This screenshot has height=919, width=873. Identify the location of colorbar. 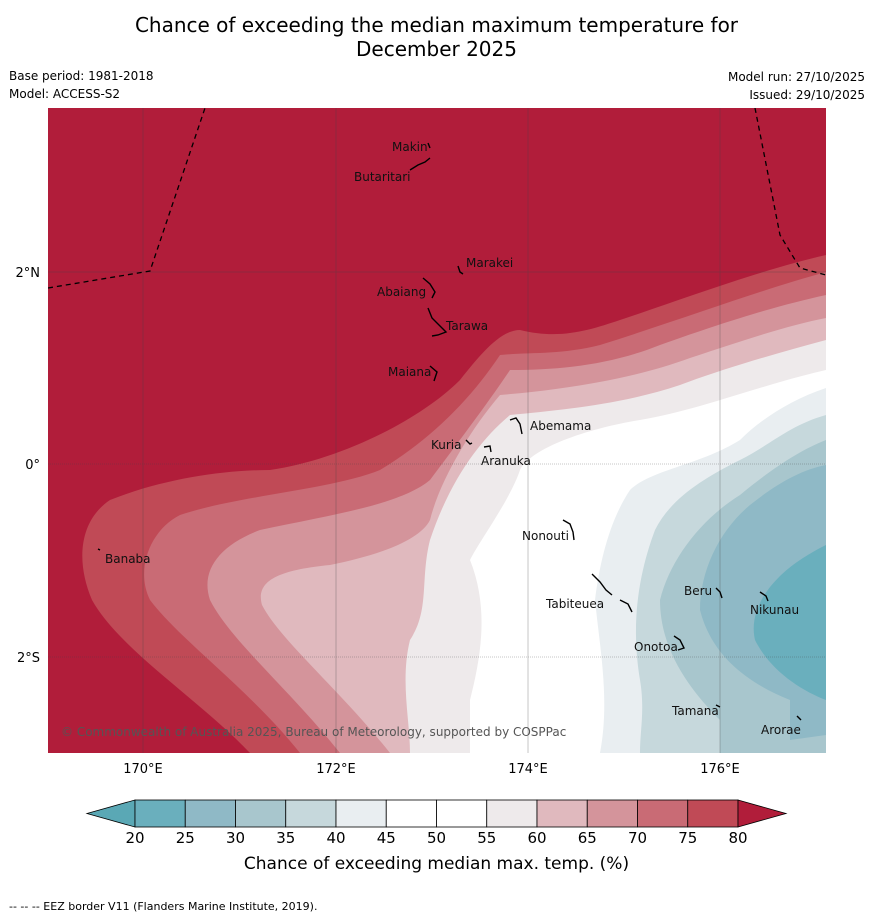
(436, 813).